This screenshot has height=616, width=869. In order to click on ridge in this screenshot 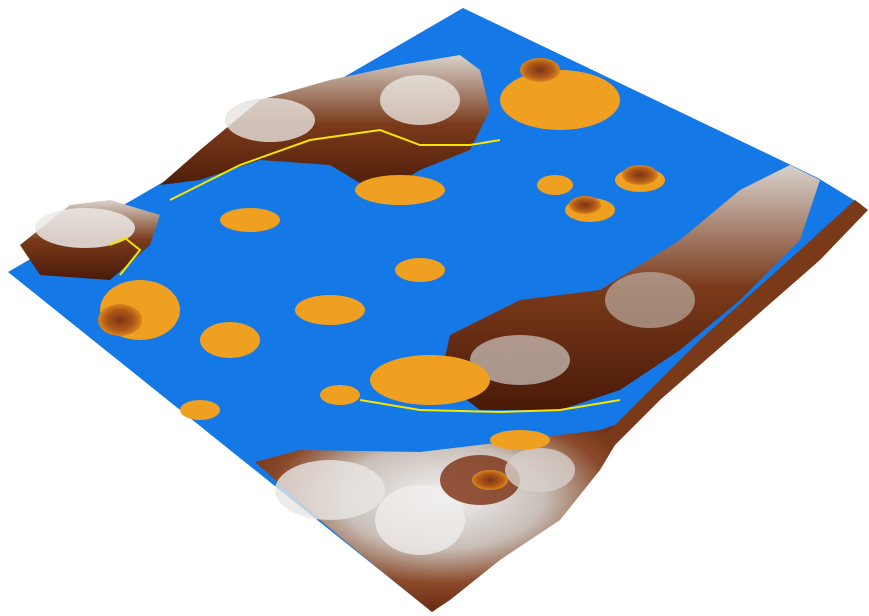, I will do `click(540, 470)`.